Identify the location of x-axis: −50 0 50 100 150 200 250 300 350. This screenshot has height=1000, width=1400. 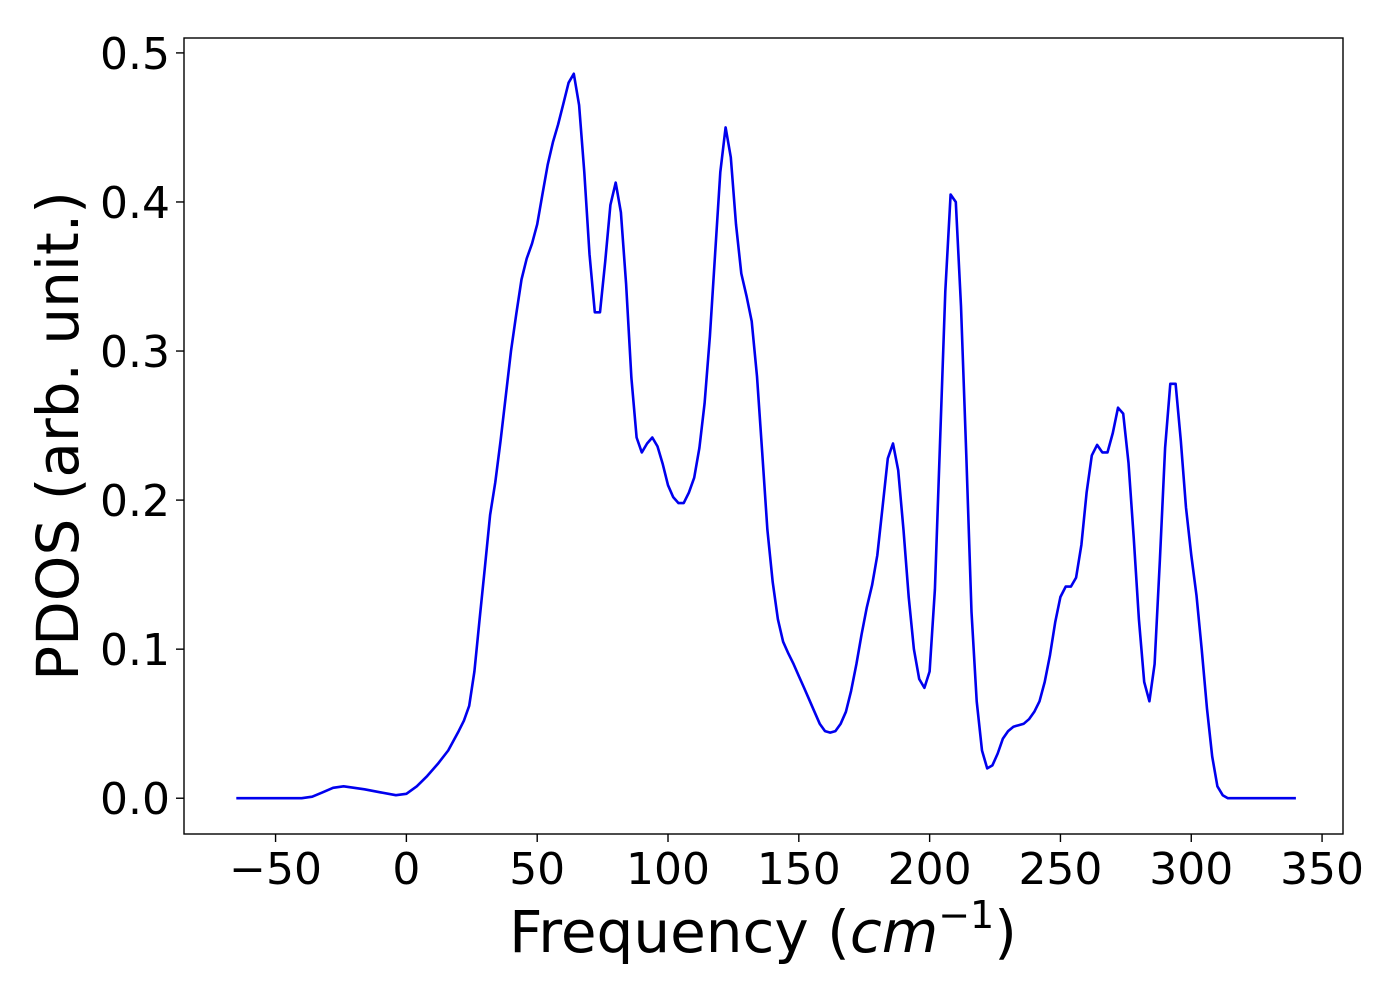
(796, 864).